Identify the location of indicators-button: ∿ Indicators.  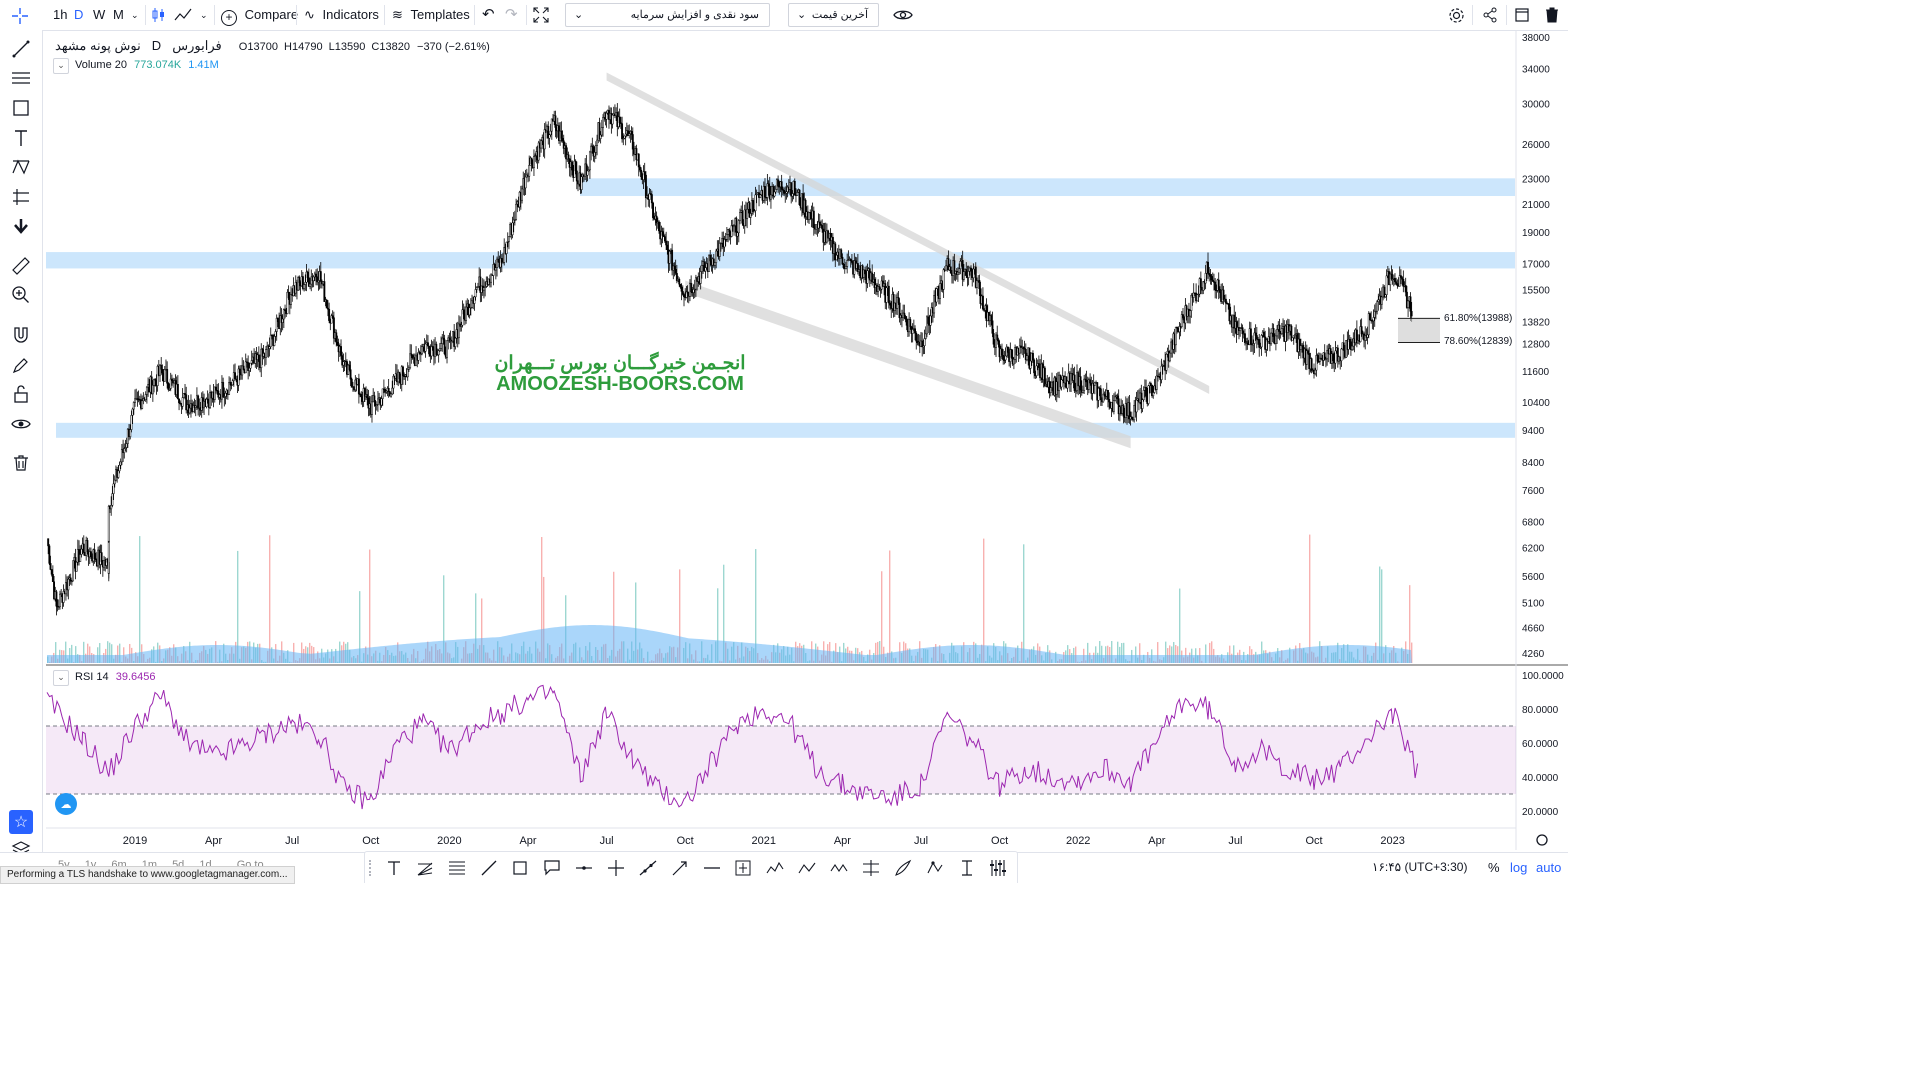
(341, 15).